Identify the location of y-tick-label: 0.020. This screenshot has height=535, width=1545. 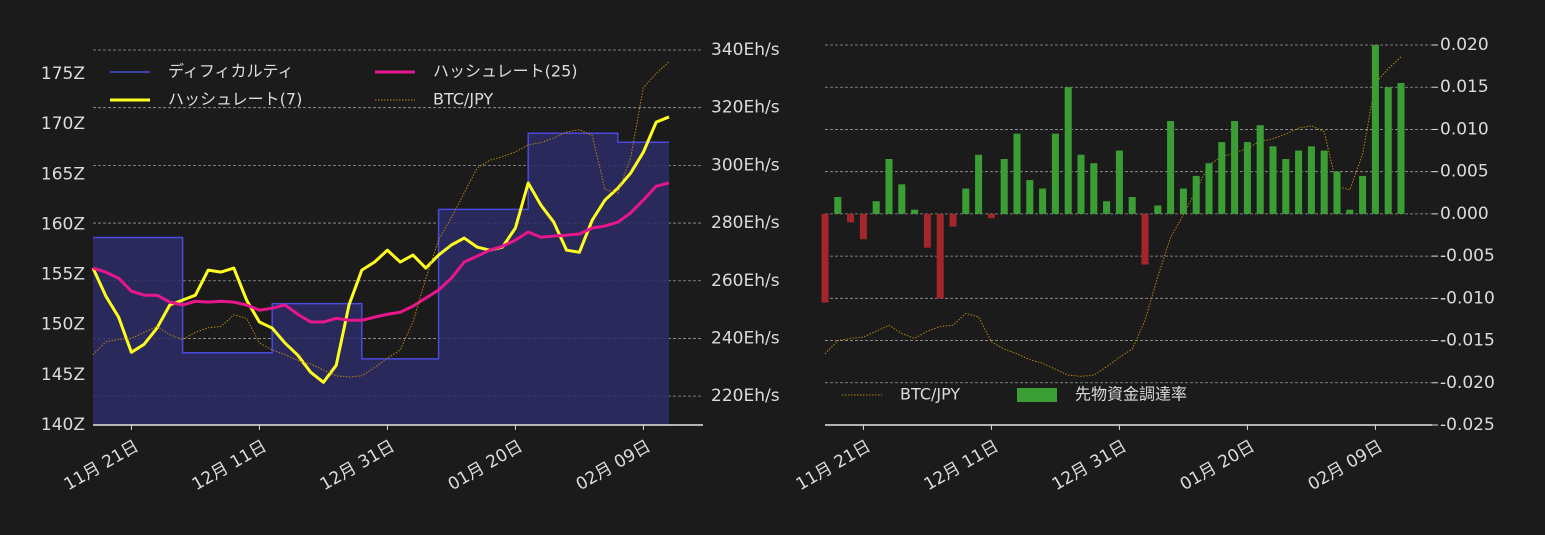
(1464, 45).